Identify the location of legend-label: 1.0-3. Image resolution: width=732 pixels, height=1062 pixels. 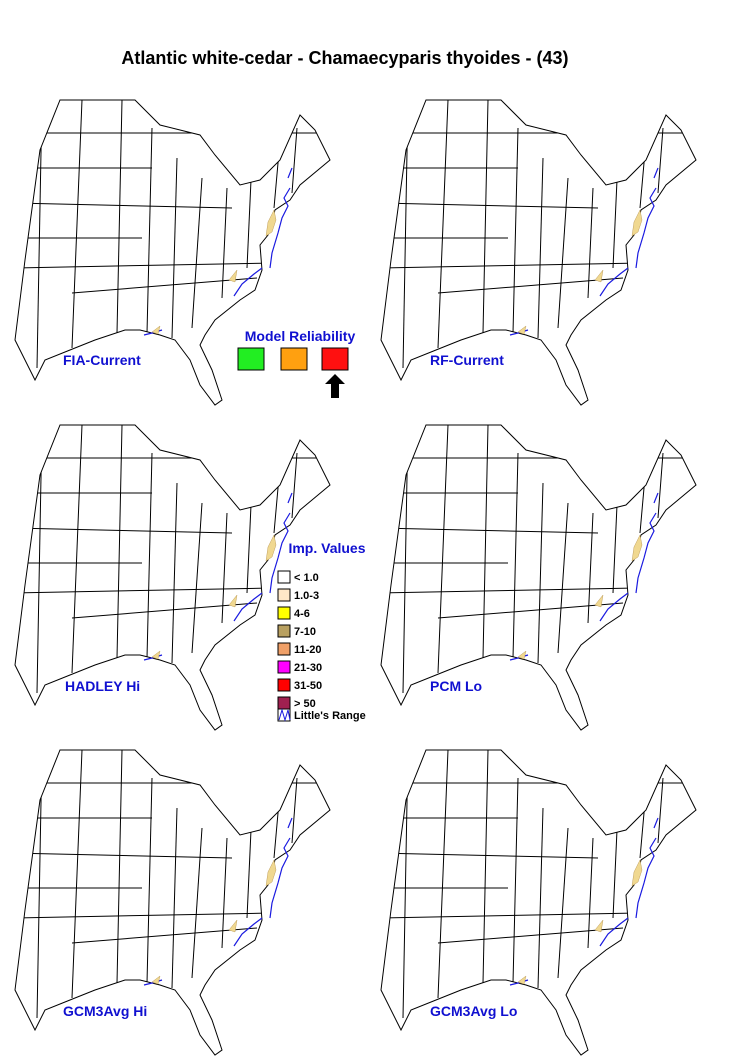
(306, 596).